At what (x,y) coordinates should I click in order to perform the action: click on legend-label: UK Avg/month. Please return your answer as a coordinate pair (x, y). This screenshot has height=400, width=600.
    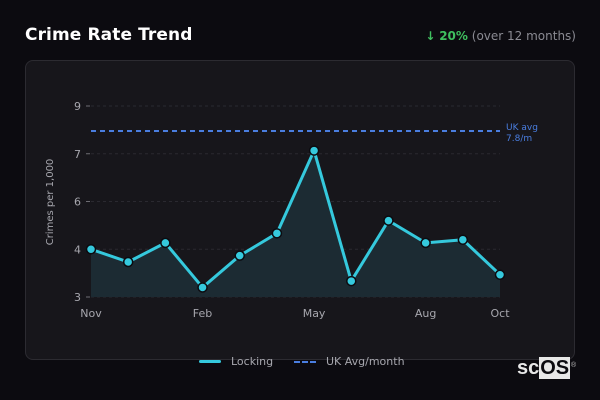
    Looking at the image, I should click on (365, 361).